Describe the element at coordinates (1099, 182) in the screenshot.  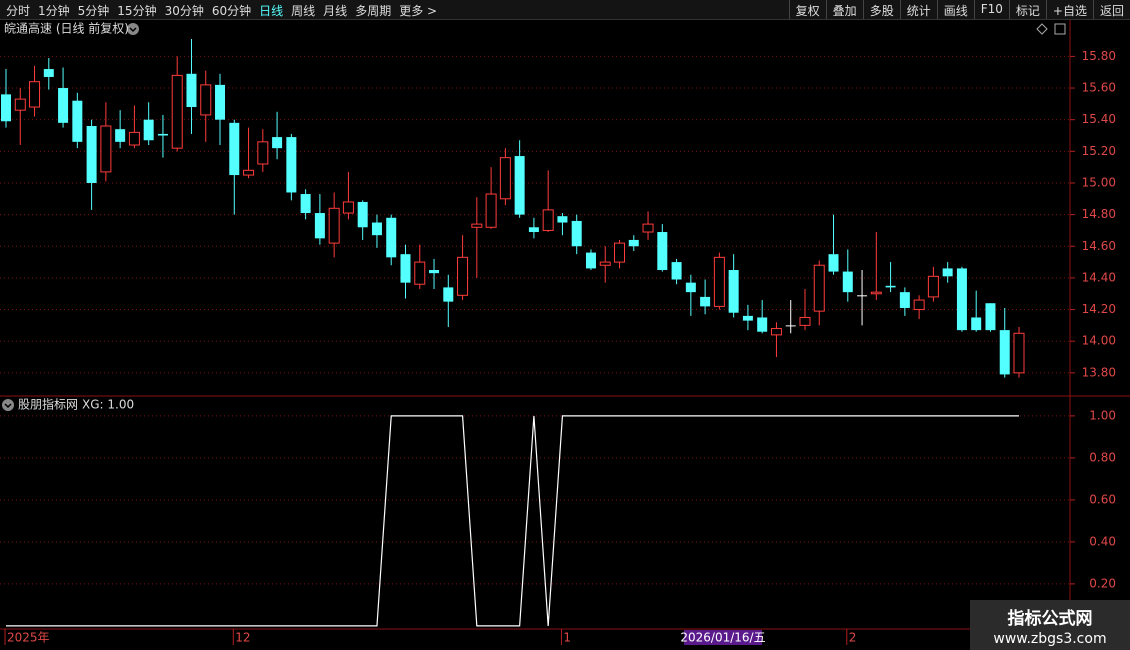
I see `y-tick-label: 15.00` at that location.